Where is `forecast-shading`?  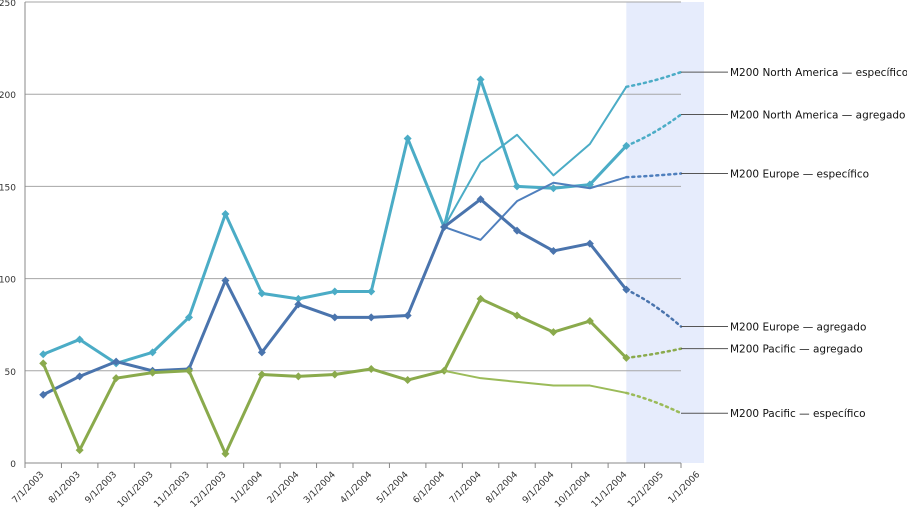
forecast-shading is located at coordinates (665, 232).